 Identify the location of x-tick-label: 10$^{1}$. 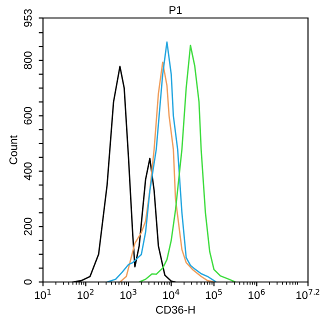
(42, 294).